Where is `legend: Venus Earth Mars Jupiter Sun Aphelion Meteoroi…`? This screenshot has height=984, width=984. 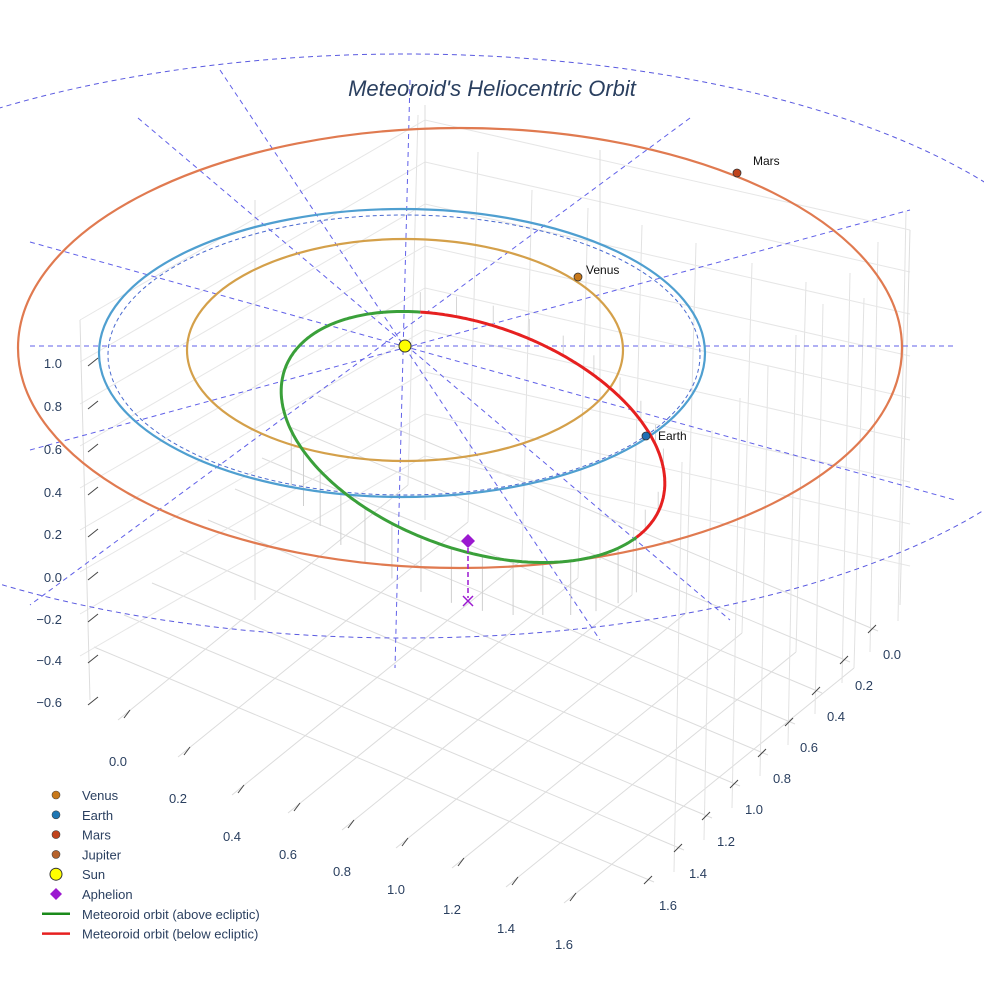
legend: Venus Earth Mars Jupiter Sun Aphelion Meteoroi… is located at coordinates (151, 865).